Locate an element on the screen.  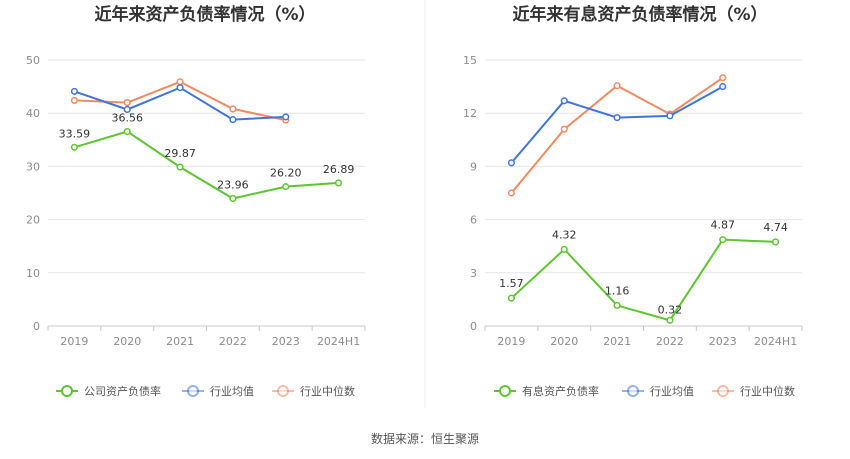
data-label: 0.32 is located at coordinates (670, 309).